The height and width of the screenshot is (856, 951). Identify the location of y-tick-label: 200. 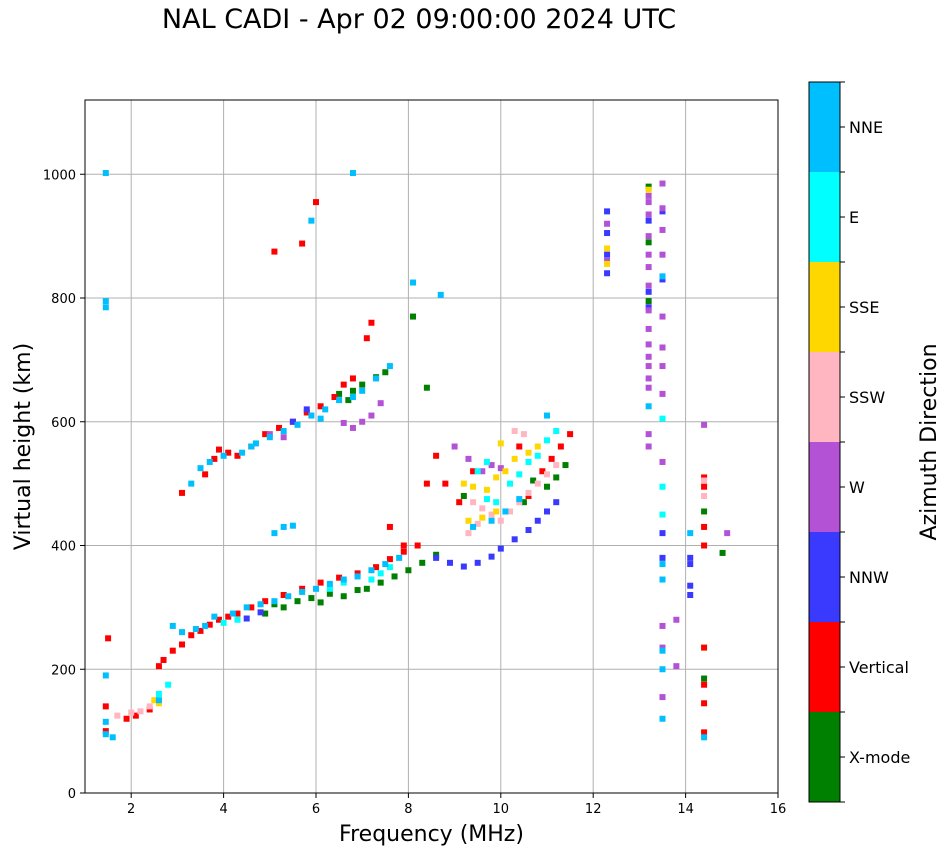
(63, 670).